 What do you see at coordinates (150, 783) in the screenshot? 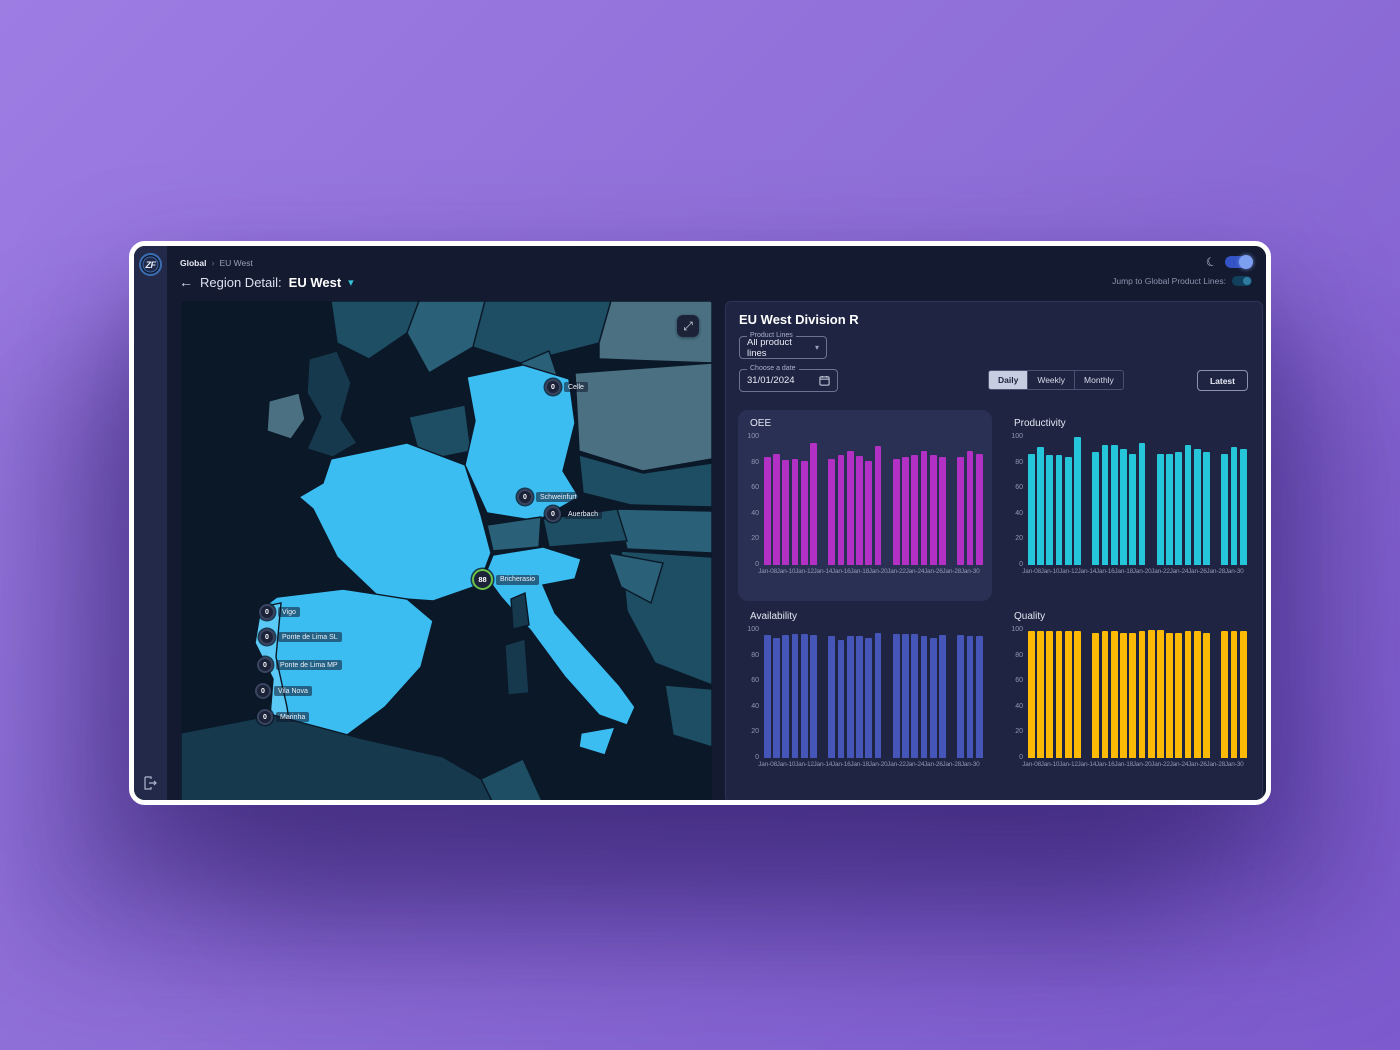
I see `logout-button` at bounding box center [150, 783].